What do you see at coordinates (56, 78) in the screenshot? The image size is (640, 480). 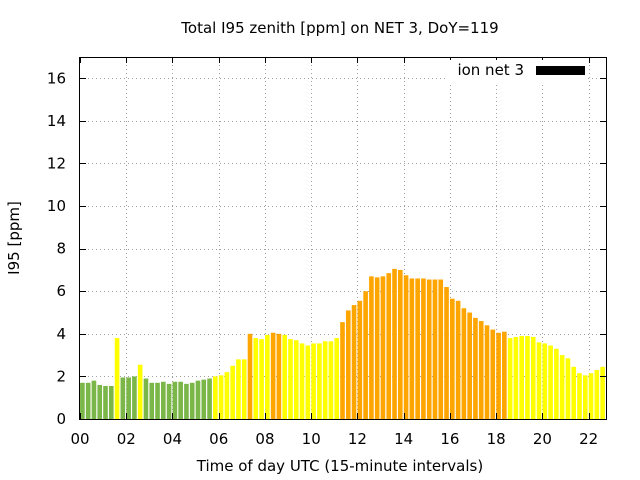 I see `y-tick-label: 16` at bounding box center [56, 78].